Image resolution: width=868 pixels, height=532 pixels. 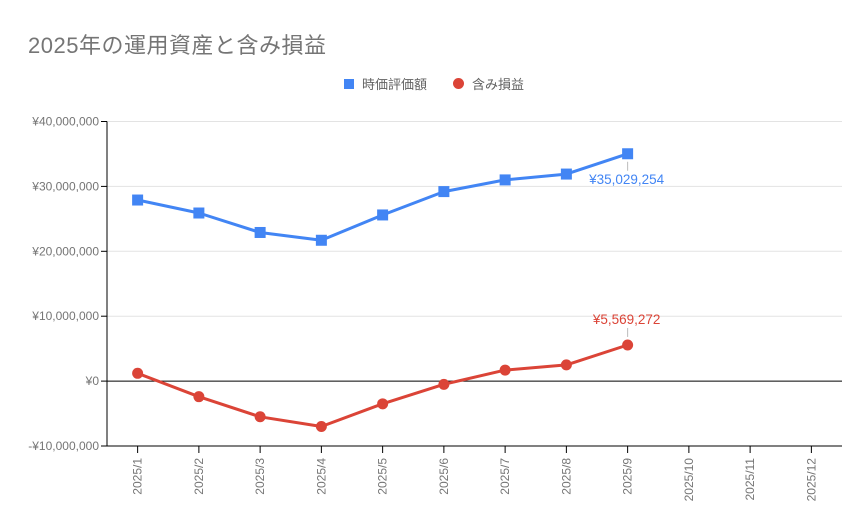 What do you see at coordinates (626, 179) in the screenshot?
I see `data-label: ¥35,029,254` at bounding box center [626, 179].